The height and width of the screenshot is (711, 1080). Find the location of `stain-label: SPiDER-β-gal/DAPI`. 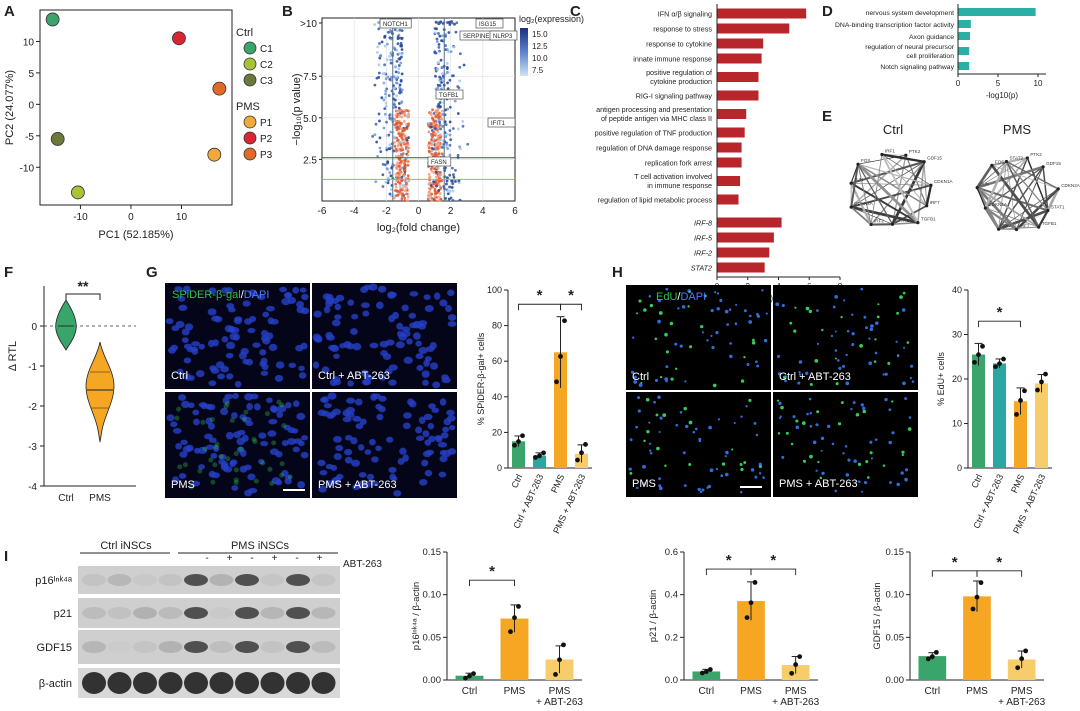

stain-label: SPiDER-β-gal/DAPI is located at coordinates (220, 295).